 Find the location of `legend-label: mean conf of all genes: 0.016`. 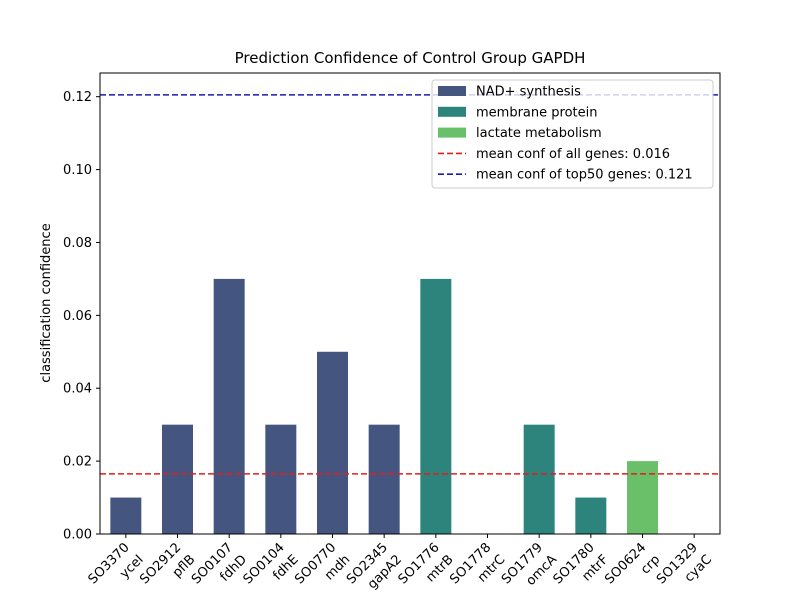

legend-label: mean conf of all genes: 0.016 is located at coordinates (573, 154).